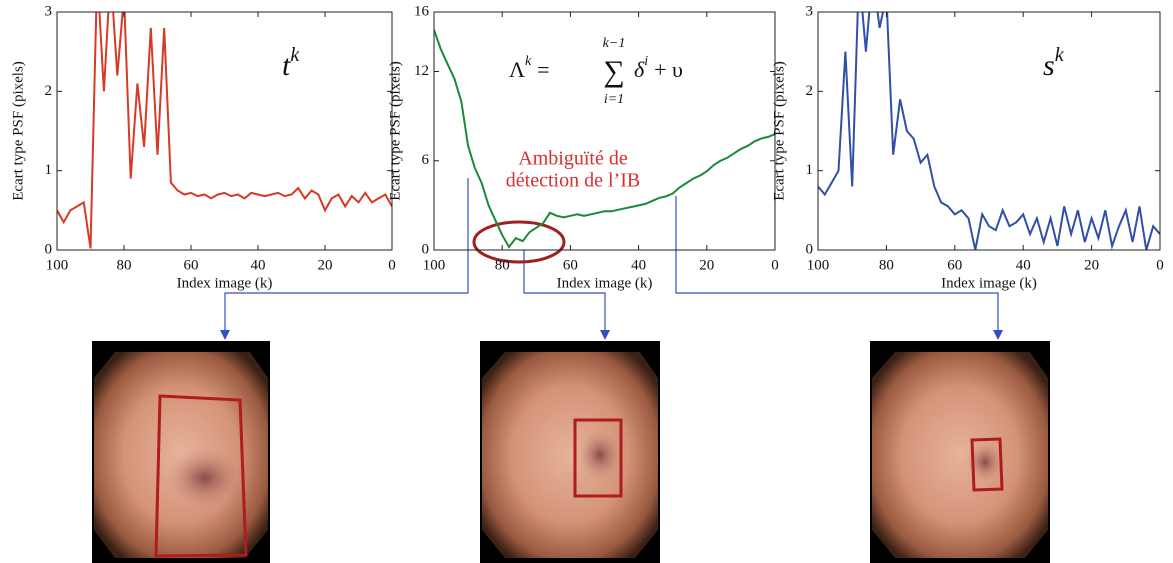  What do you see at coordinates (614, 43) in the screenshot?
I see `formula-sum-top: k−1` at bounding box center [614, 43].